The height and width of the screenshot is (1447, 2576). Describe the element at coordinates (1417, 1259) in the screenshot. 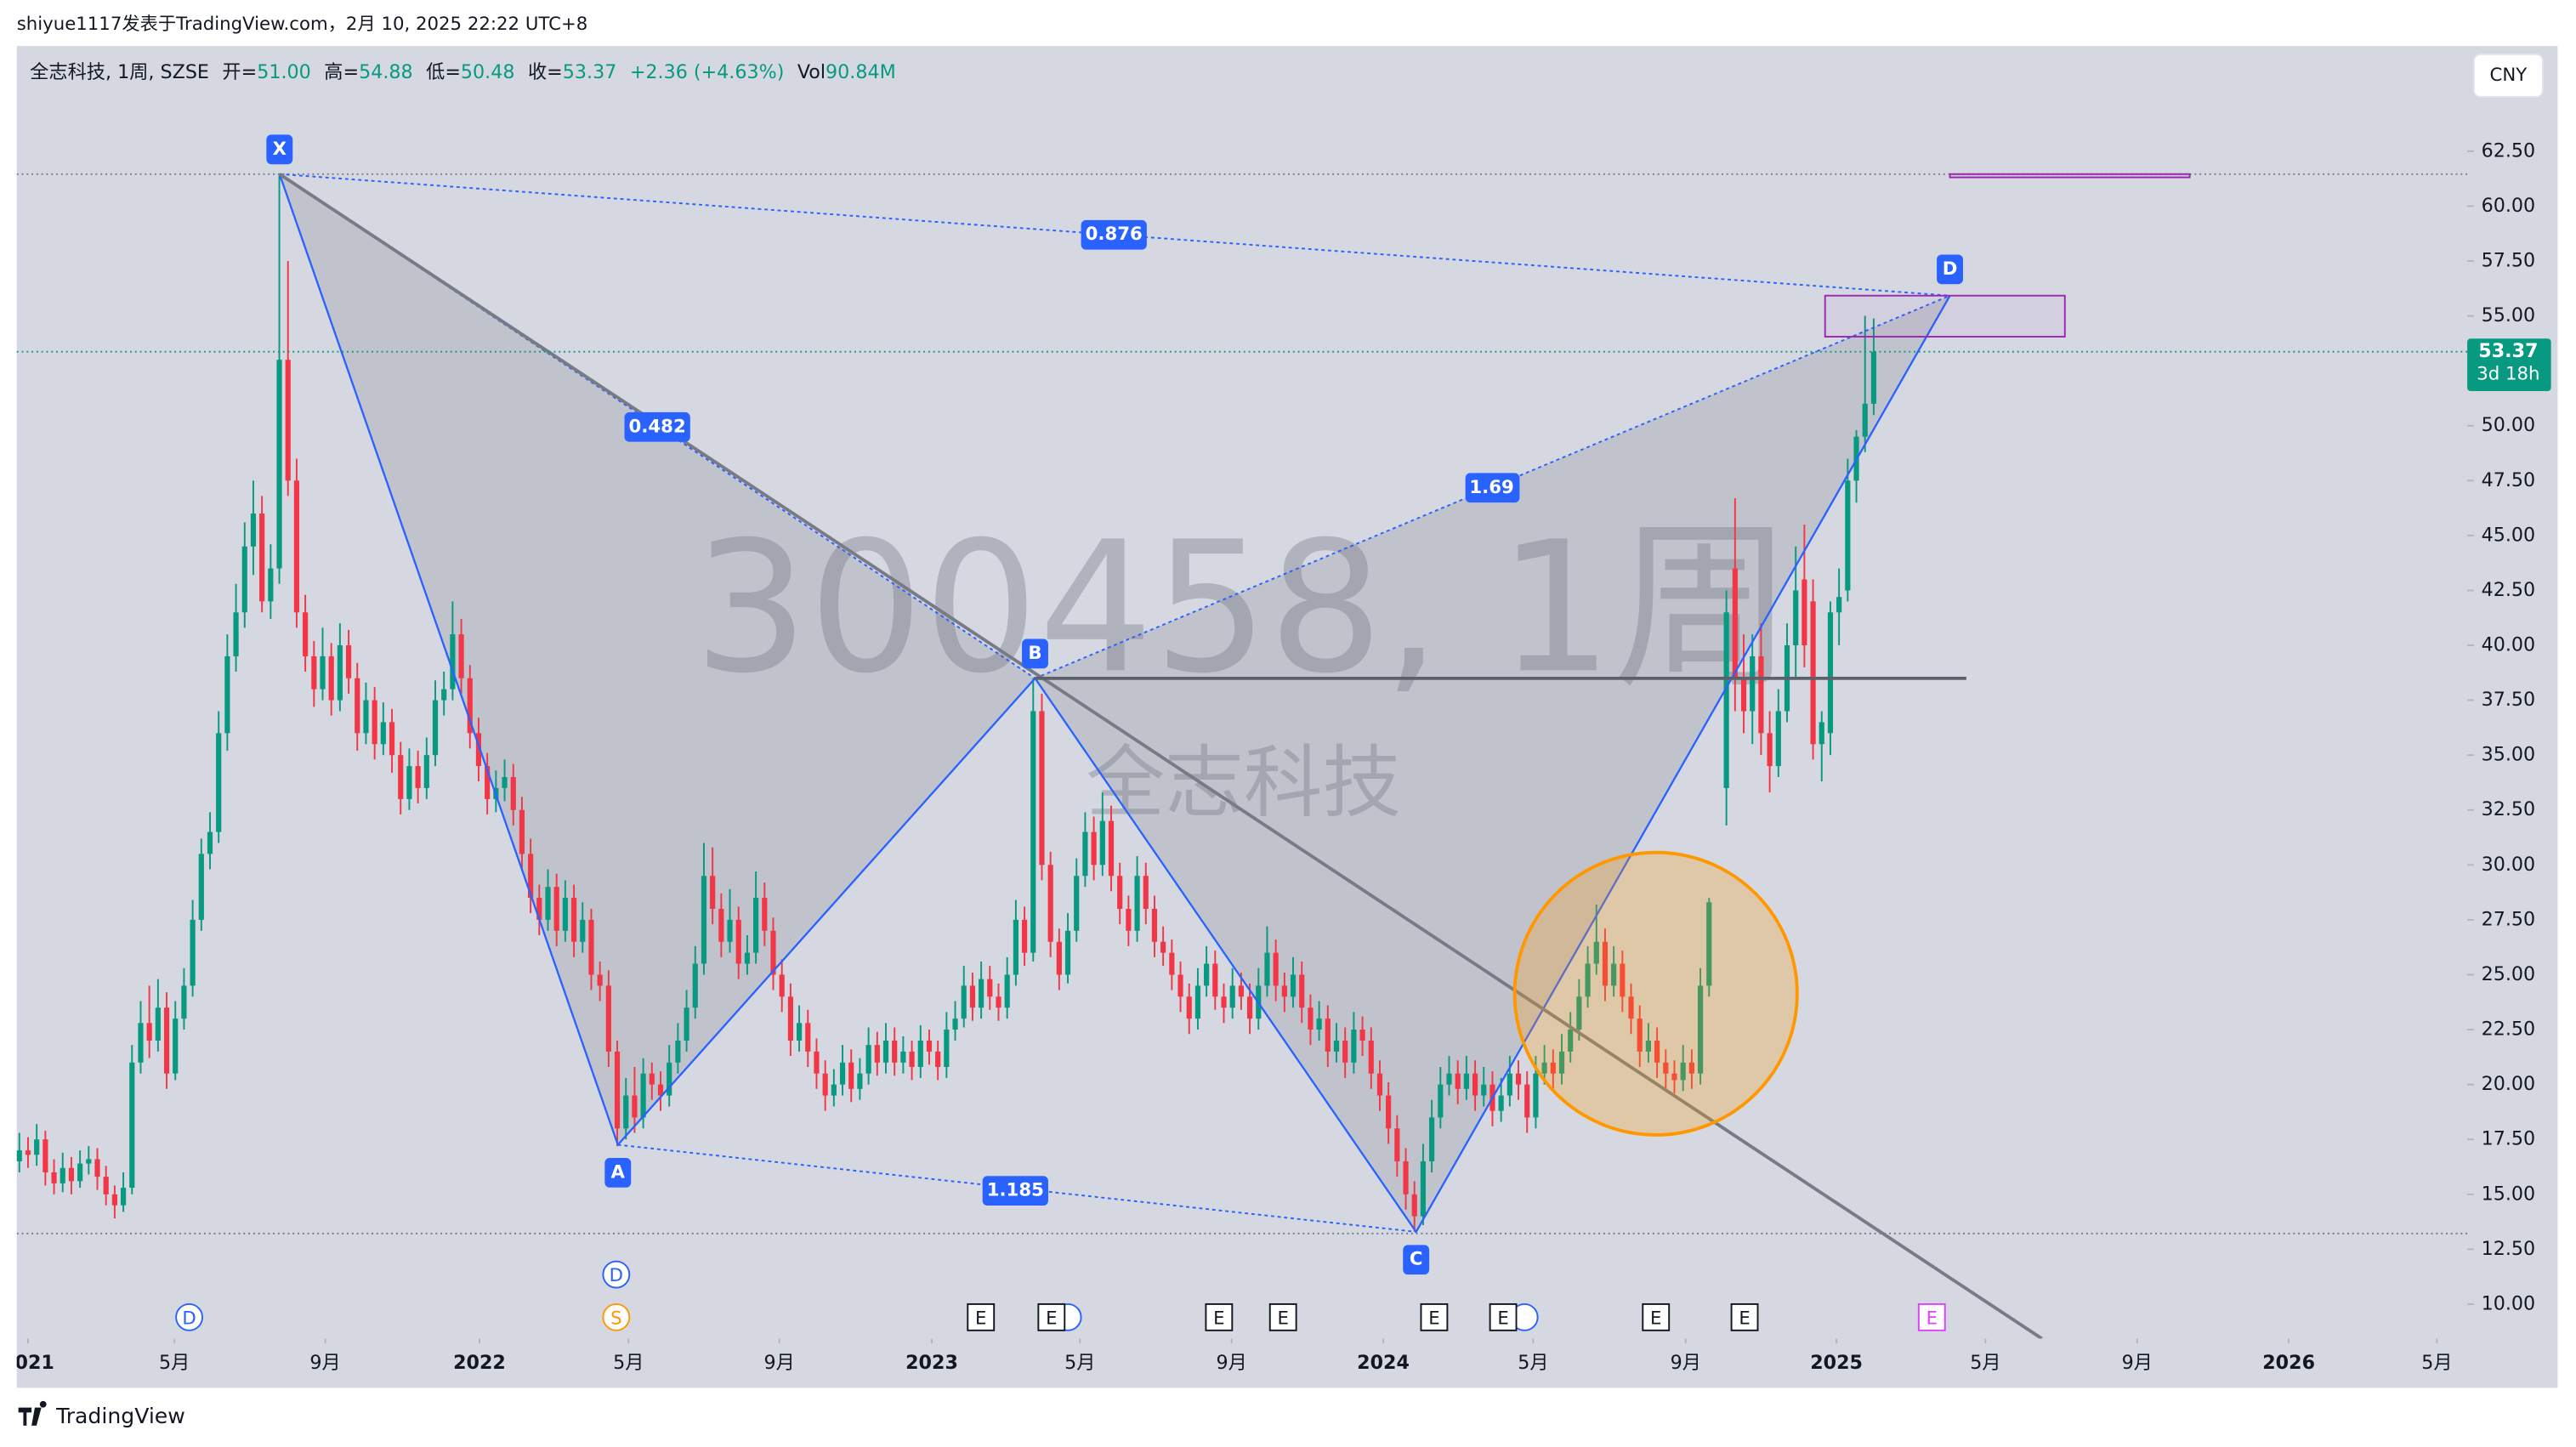

I see `point-label: C` at that location.